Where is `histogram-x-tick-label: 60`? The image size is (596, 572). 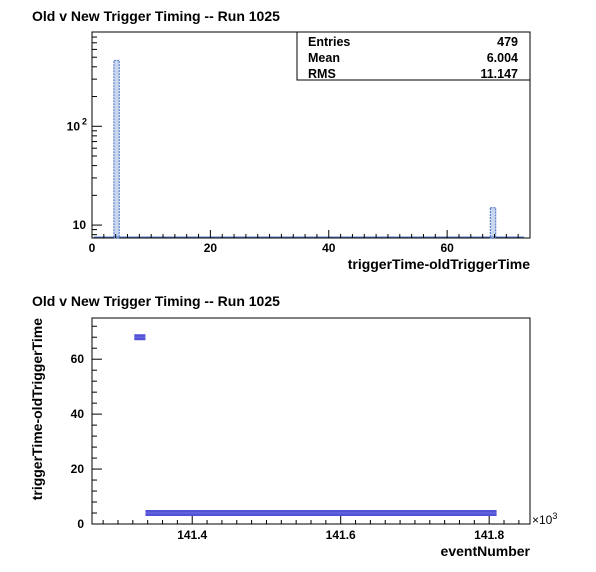 histogram-x-tick-label: 60 is located at coordinates (447, 248).